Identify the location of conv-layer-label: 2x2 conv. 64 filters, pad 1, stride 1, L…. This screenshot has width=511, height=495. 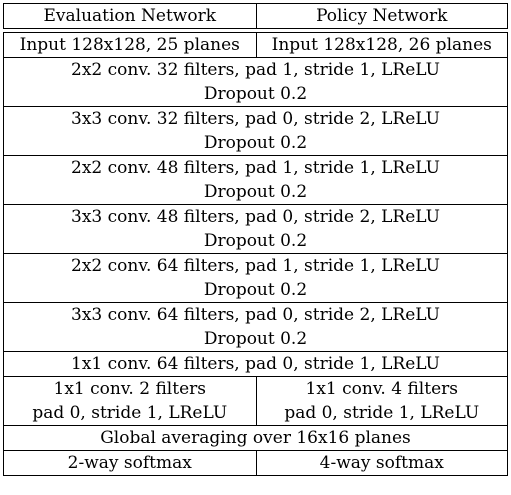
(255, 266).